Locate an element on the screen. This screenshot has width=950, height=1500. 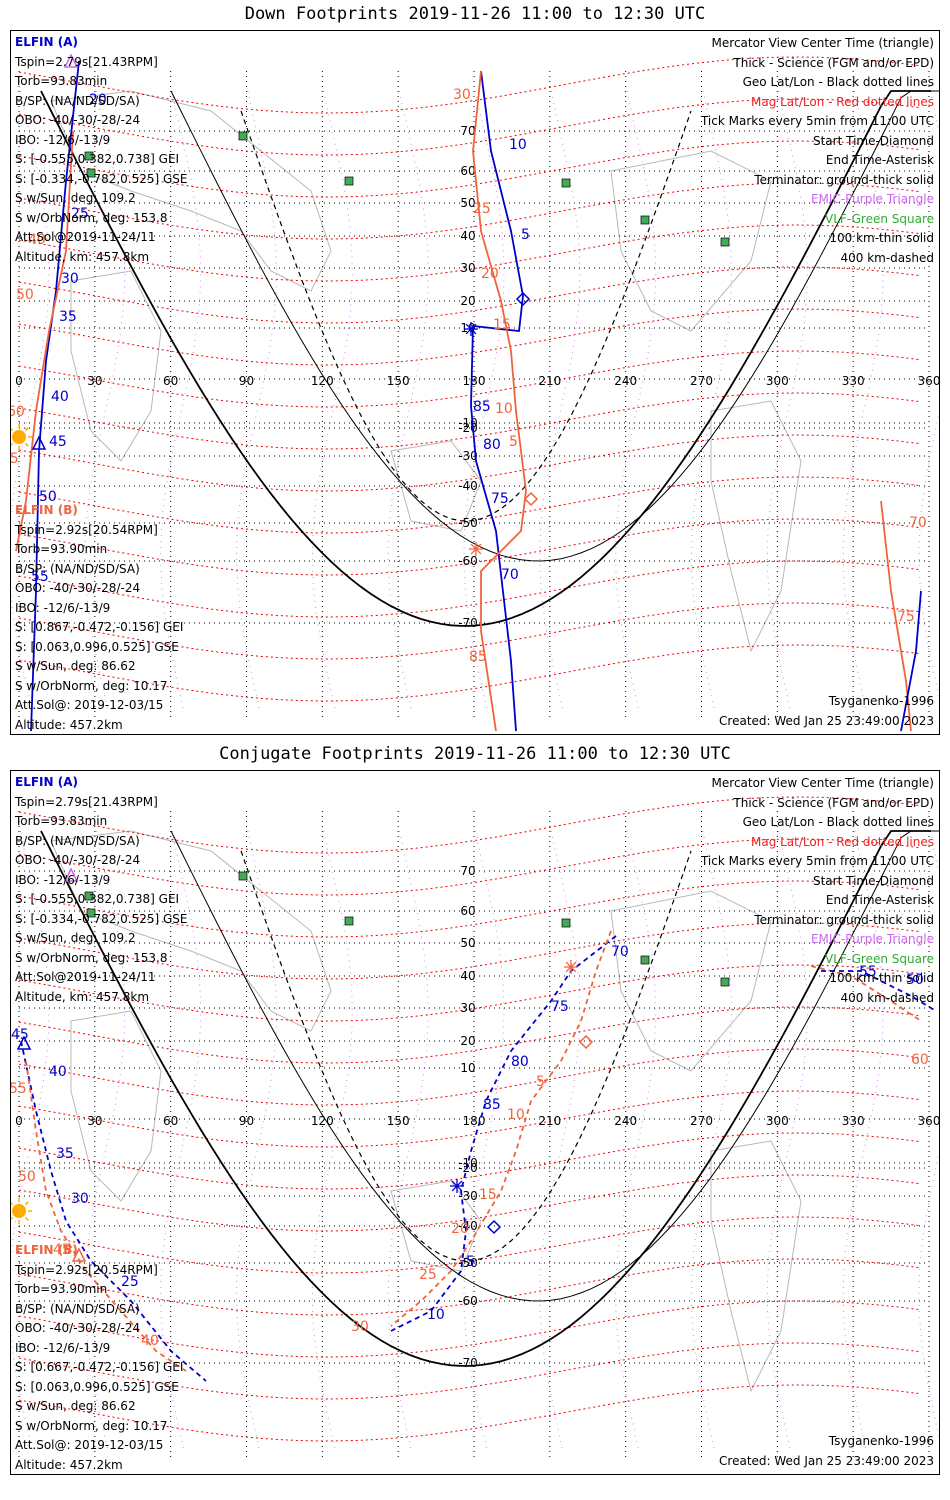
elfin-a-tick-label: 40 is located at coordinates (60, 397).